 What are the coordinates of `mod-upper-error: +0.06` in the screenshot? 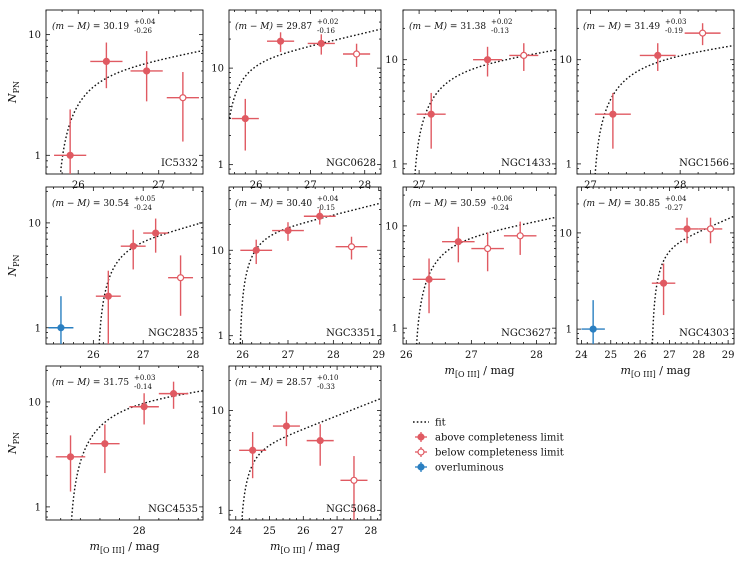 It's located at (502, 199).